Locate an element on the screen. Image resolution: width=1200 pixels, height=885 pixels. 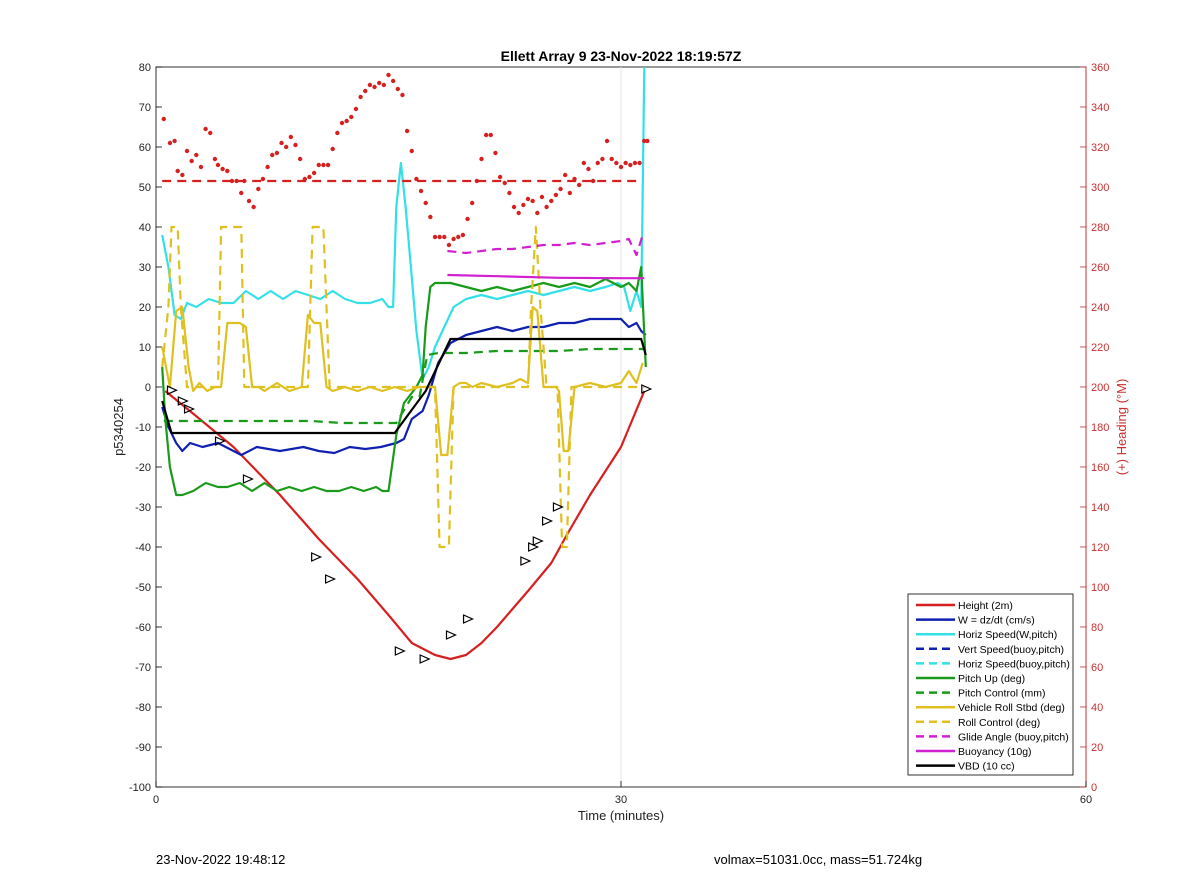
x-tick-label: 60 is located at coordinates (1086, 800).